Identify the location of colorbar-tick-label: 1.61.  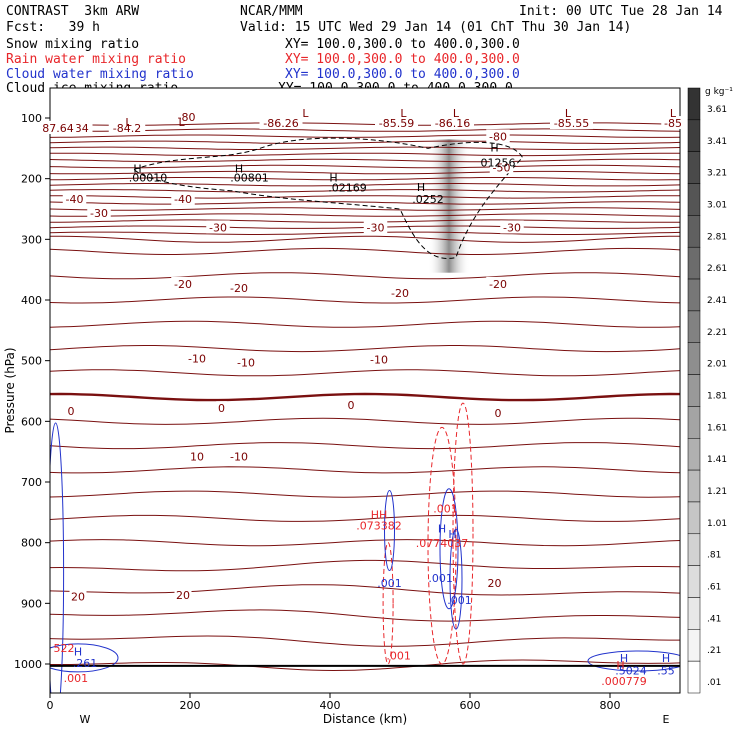
(717, 428).